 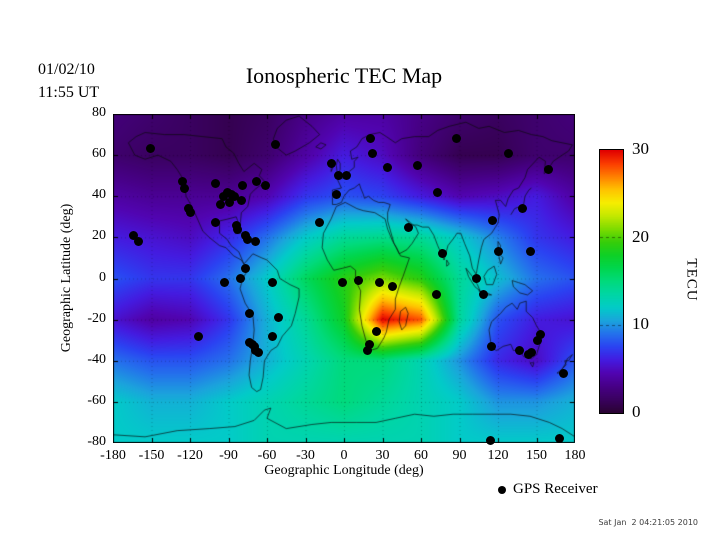 I want to click on x-tick-label: 120, so click(x=498, y=455).